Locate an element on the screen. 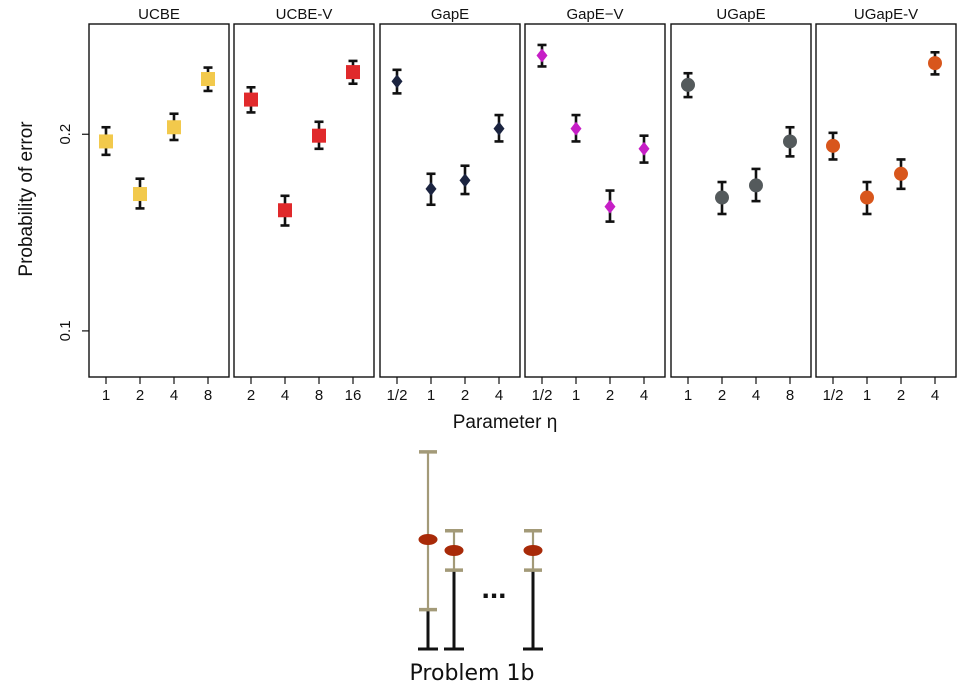 Image resolution: width=958 pixels, height=689 pixels. panel-ucbe: UCBE 1 2 4 8 is located at coordinates (159, 205).